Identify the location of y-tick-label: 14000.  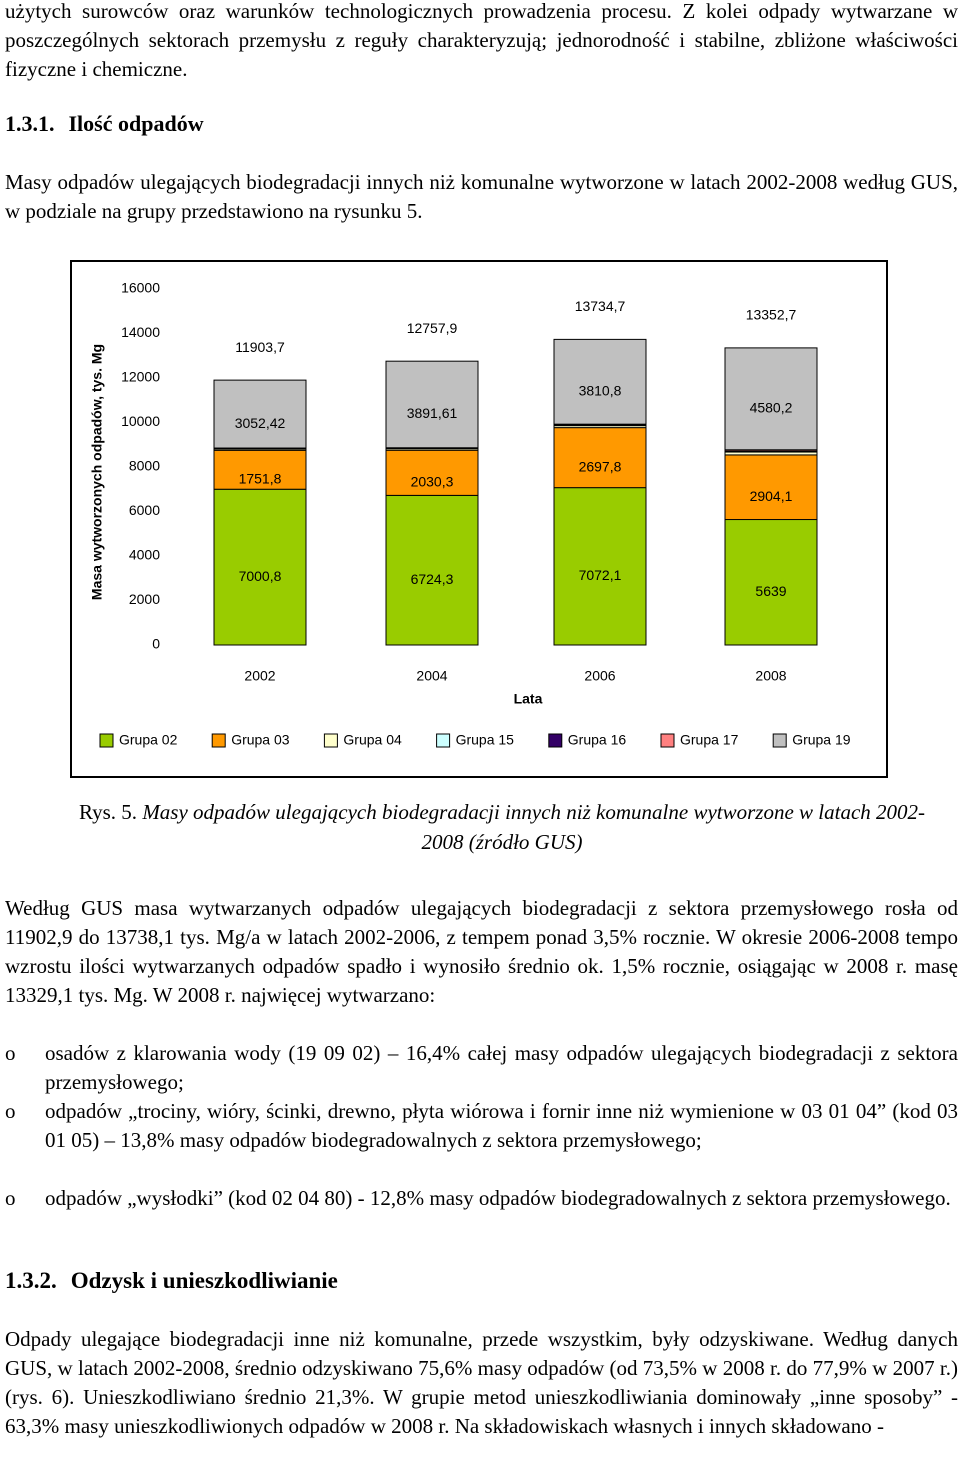
(140, 332).